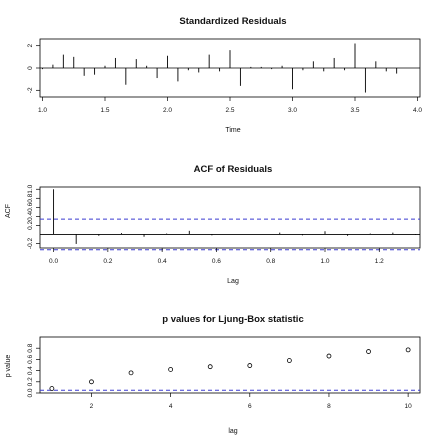 The width and height of the screenshot is (445, 445). Describe the element at coordinates (232, 21) in the screenshot. I see `residuals-title: Standardized Residuals` at that location.